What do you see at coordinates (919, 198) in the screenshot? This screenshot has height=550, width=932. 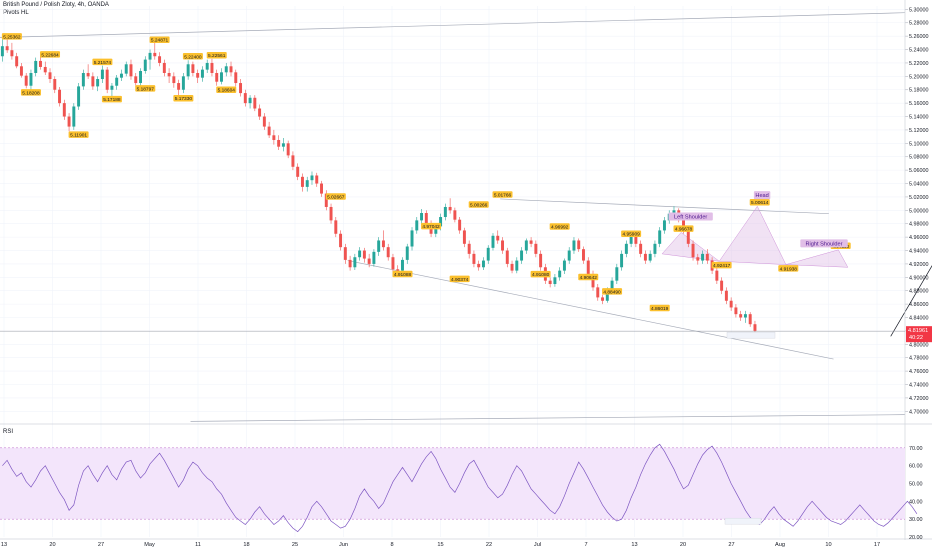 I see `y-tick-label: 5.02000` at bounding box center [919, 198].